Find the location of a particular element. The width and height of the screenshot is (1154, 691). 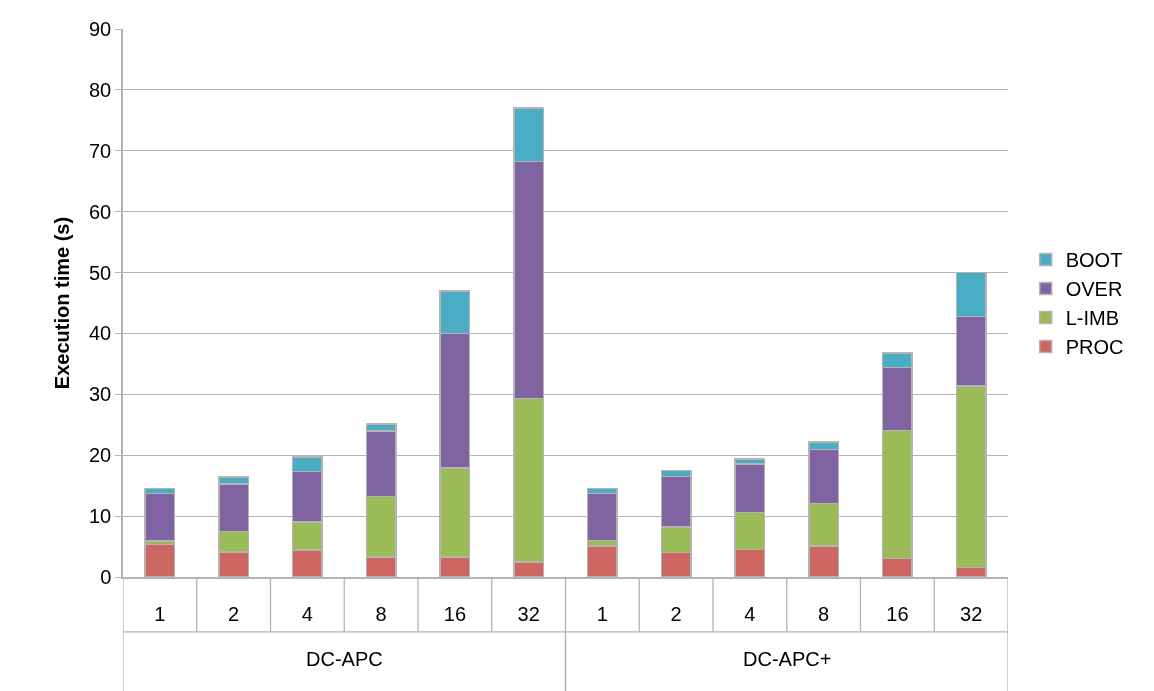

y-tick-label: 60 is located at coordinates (100, 211).